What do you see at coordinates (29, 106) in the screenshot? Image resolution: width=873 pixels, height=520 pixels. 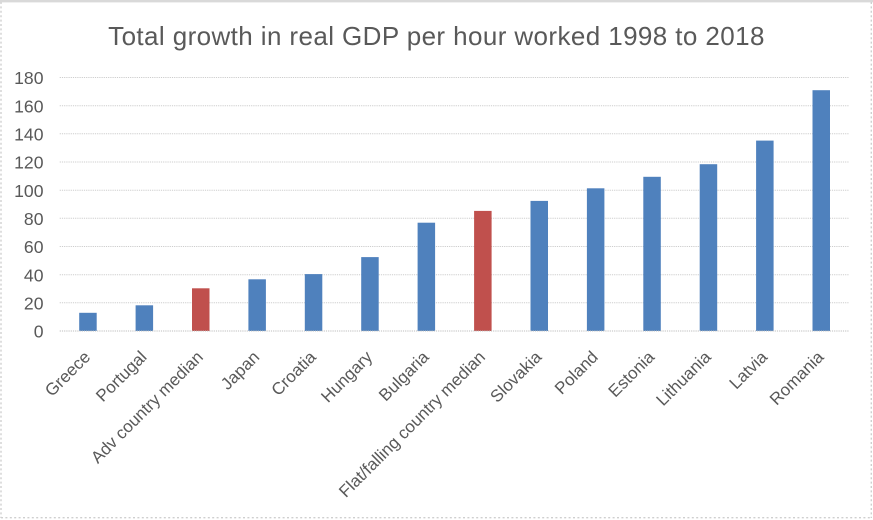 I see `svg-text: 160` at bounding box center [29, 106].